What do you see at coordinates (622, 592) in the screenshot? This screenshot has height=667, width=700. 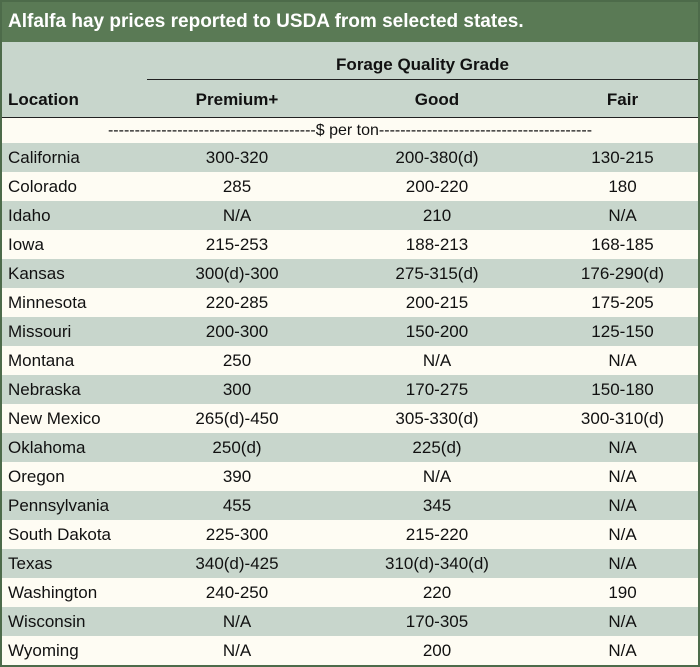 I see `fair-cell: 190` at bounding box center [622, 592].